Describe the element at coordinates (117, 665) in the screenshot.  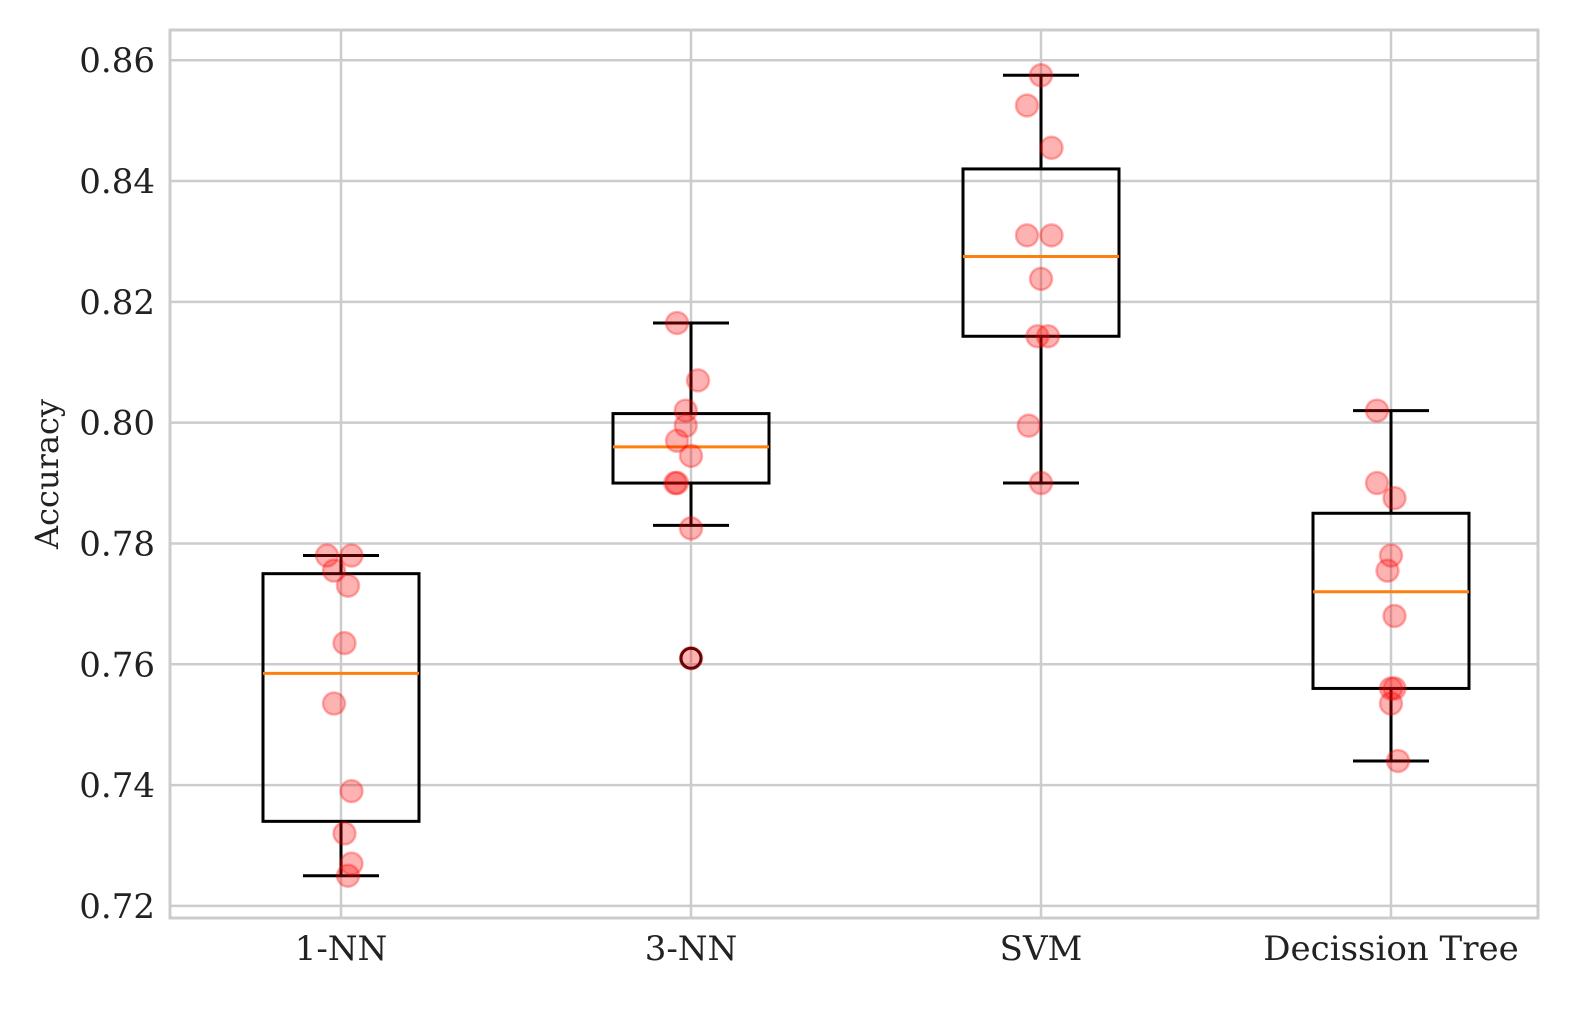
I see `y-tick-label: 0.76` at that location.